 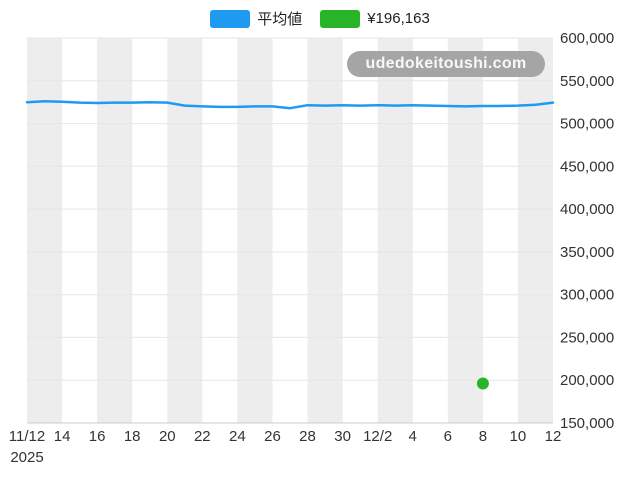 What do you see at coordinates (237, 436) in the screenshot?
I see `x-axis-label: 24` at bounding box center [237, 436].